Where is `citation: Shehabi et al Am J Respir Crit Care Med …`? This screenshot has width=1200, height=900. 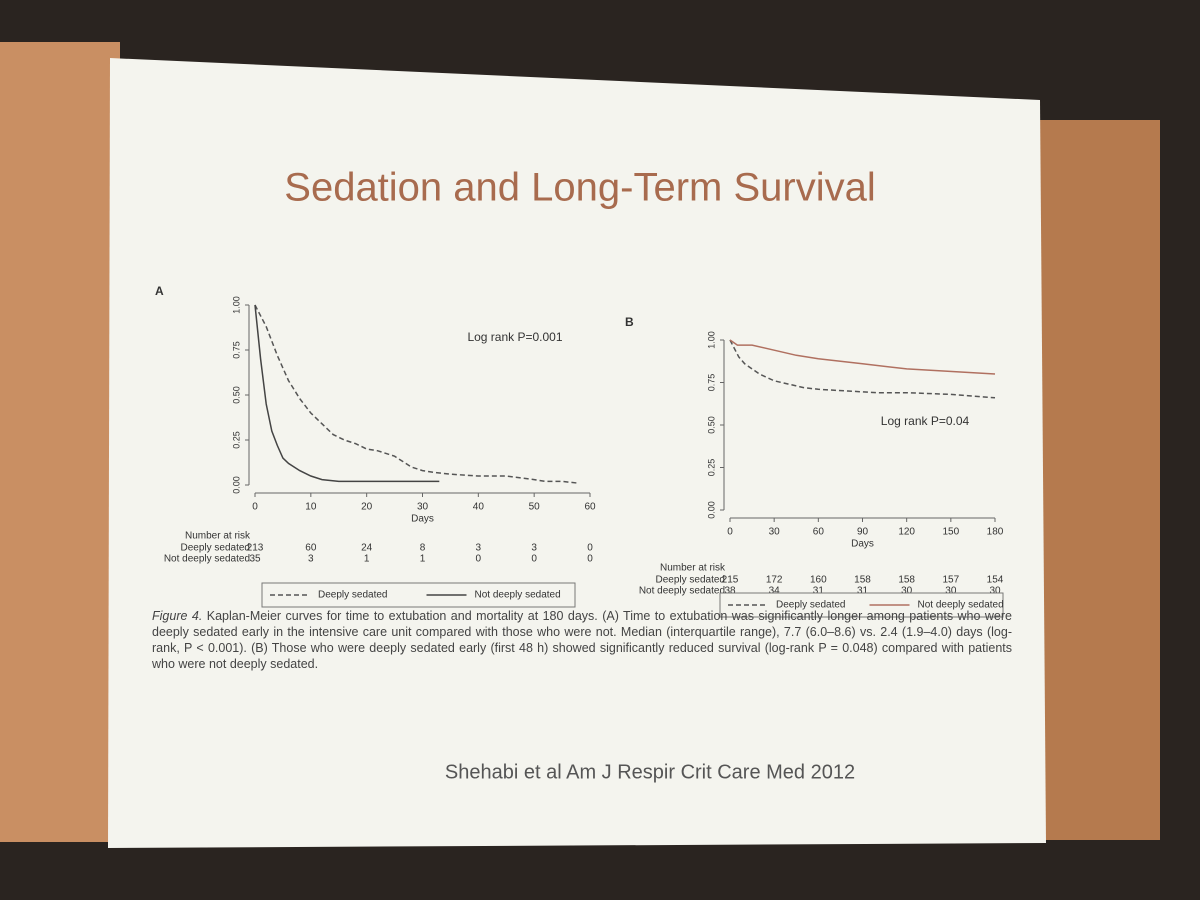
citation: Shehabi et al Am J Respir Crit Care Med … is located at coordinates (650, 772).